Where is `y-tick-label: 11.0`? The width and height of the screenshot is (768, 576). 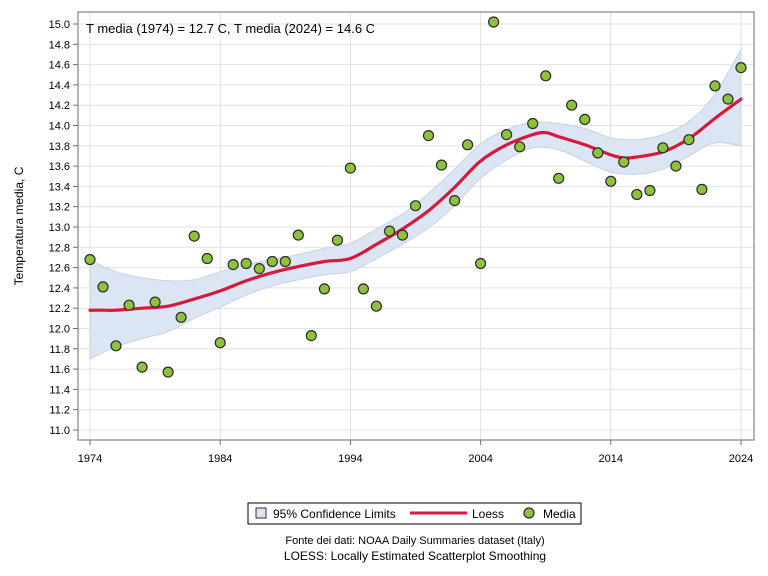
y-tick-label: 11.0 is located at coordinates (59, 431).